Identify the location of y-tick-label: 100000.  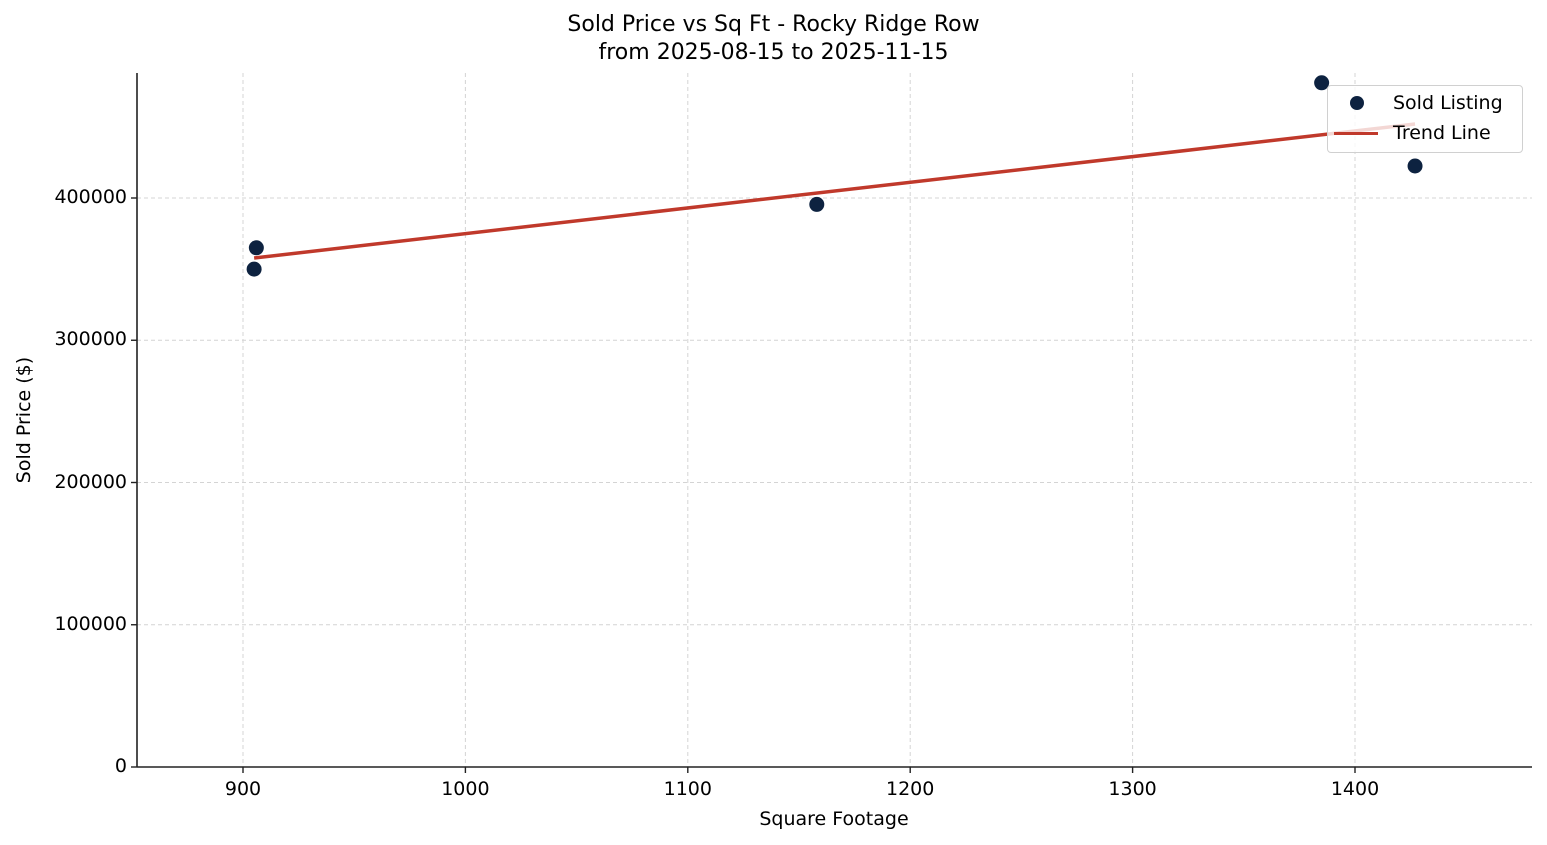
(90, 623).